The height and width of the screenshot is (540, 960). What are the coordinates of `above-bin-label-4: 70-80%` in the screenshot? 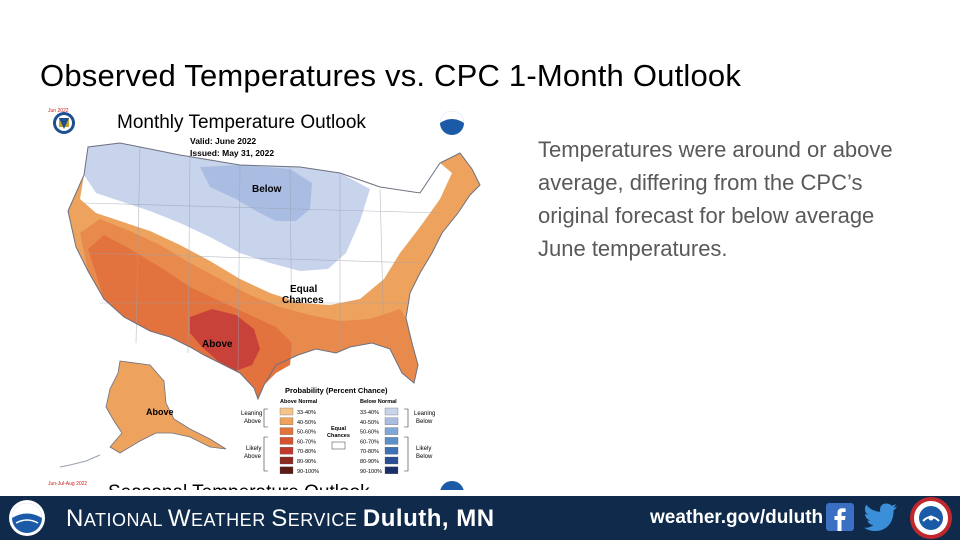 It's located at (306, 452).